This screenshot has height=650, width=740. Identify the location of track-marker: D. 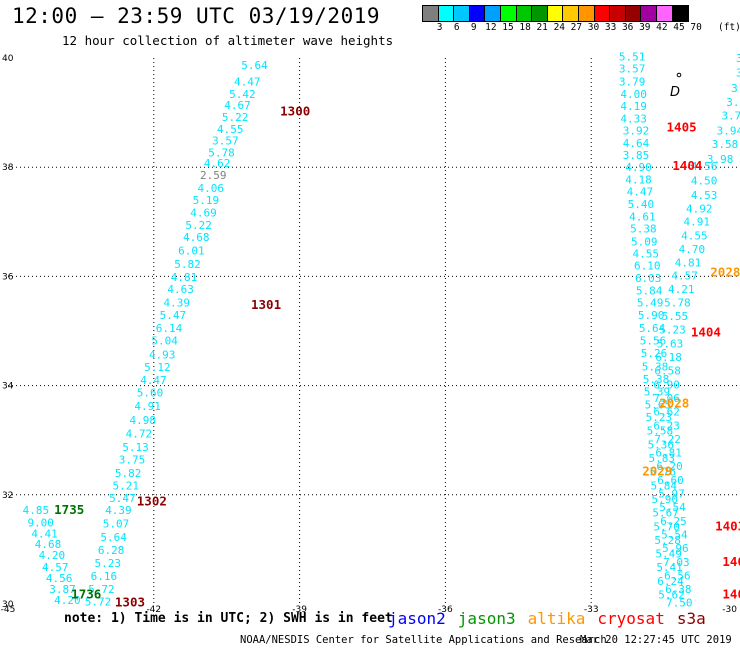
(676, 86).